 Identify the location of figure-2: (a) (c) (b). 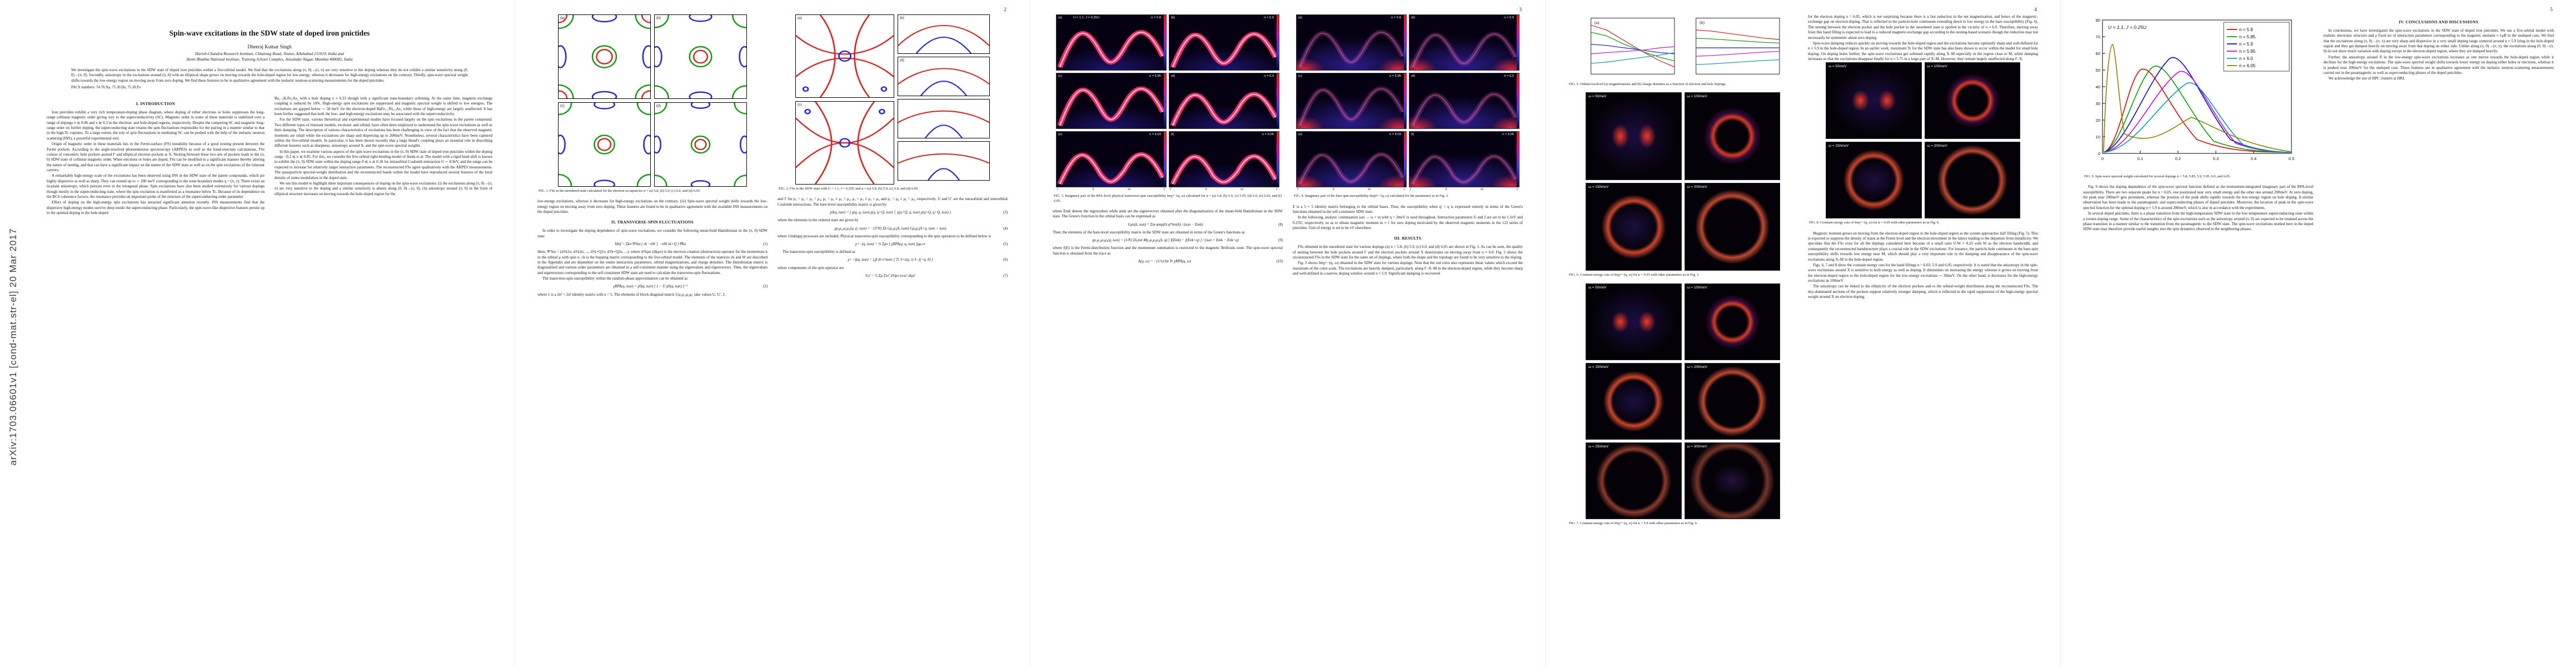
(893, 102).